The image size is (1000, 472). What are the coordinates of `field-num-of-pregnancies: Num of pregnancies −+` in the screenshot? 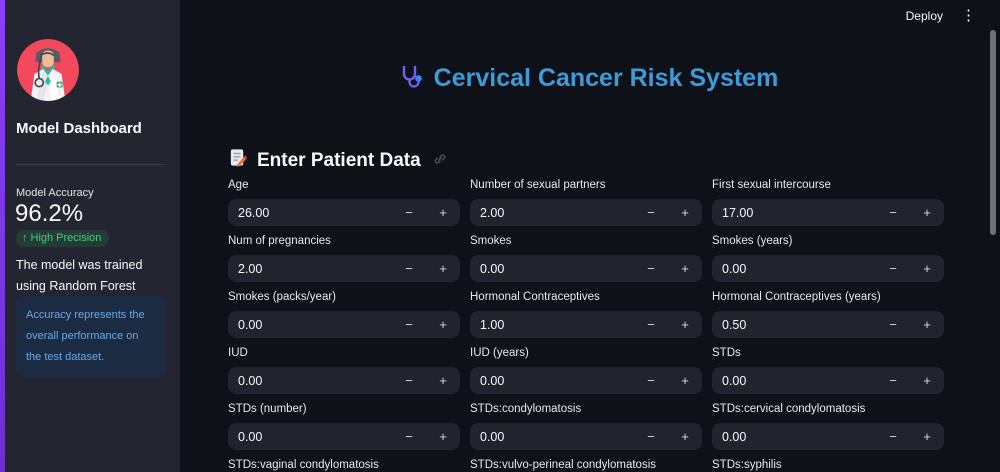 It's located at (344, 258).